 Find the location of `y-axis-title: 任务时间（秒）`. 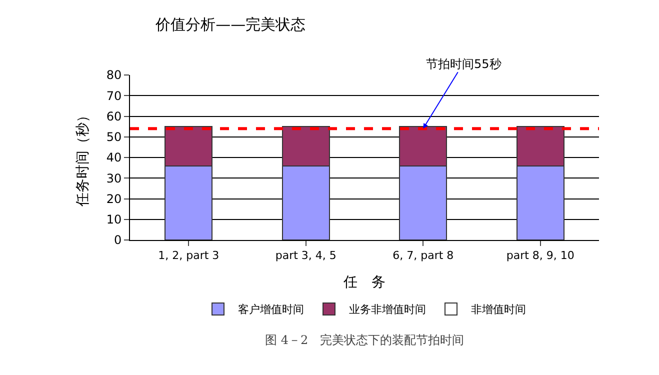

y-axis-title: 任务时间（秒） is located at coordinates (82, 158).